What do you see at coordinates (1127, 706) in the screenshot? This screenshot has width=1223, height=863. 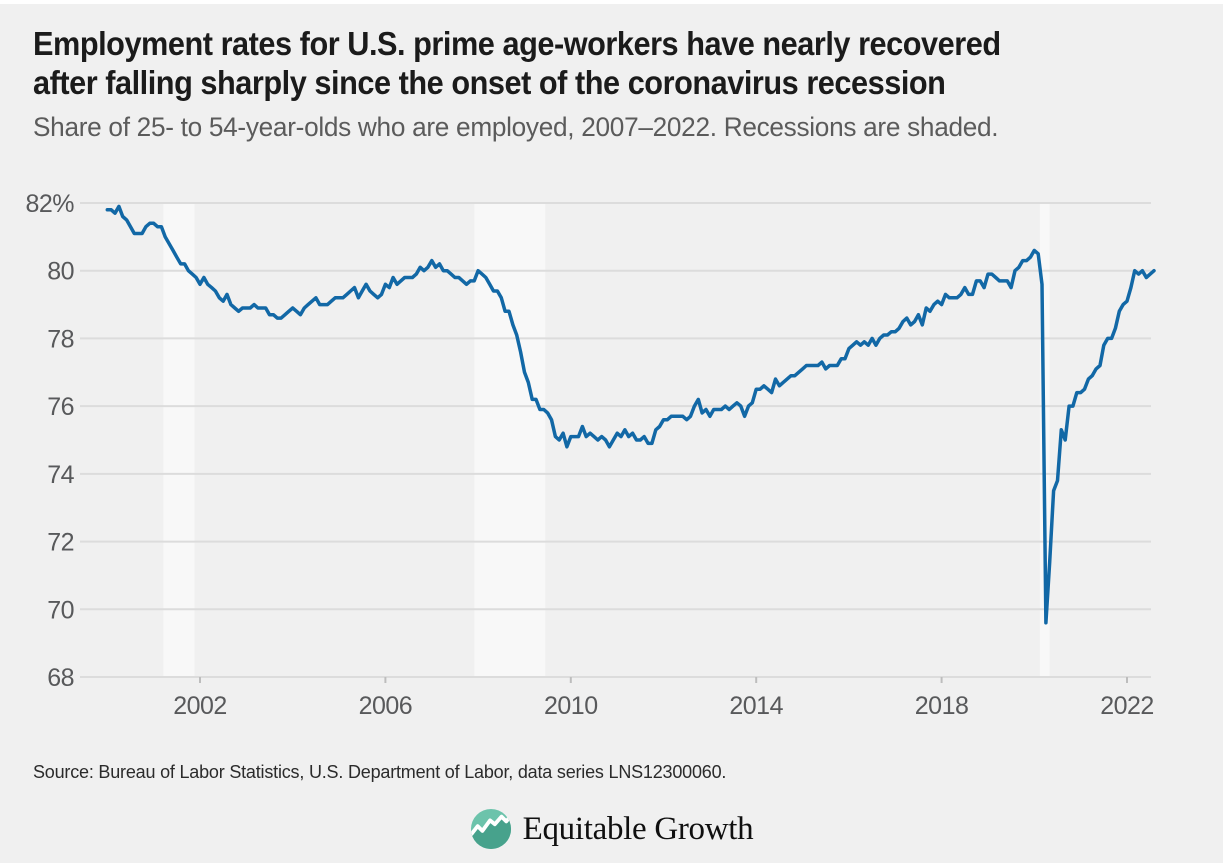 I see `x-axis-label: 2022` at bounding box center [1127, 706].